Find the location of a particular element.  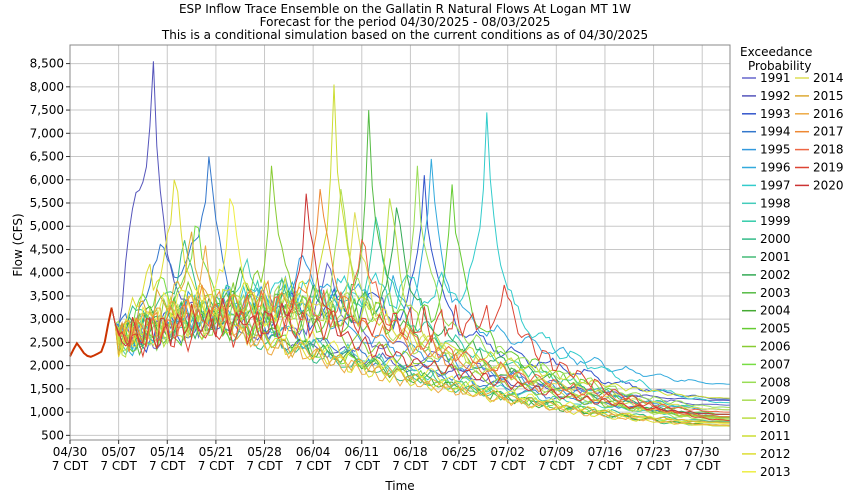

y-tick-label: 500 is located at coordinates (52, 435).